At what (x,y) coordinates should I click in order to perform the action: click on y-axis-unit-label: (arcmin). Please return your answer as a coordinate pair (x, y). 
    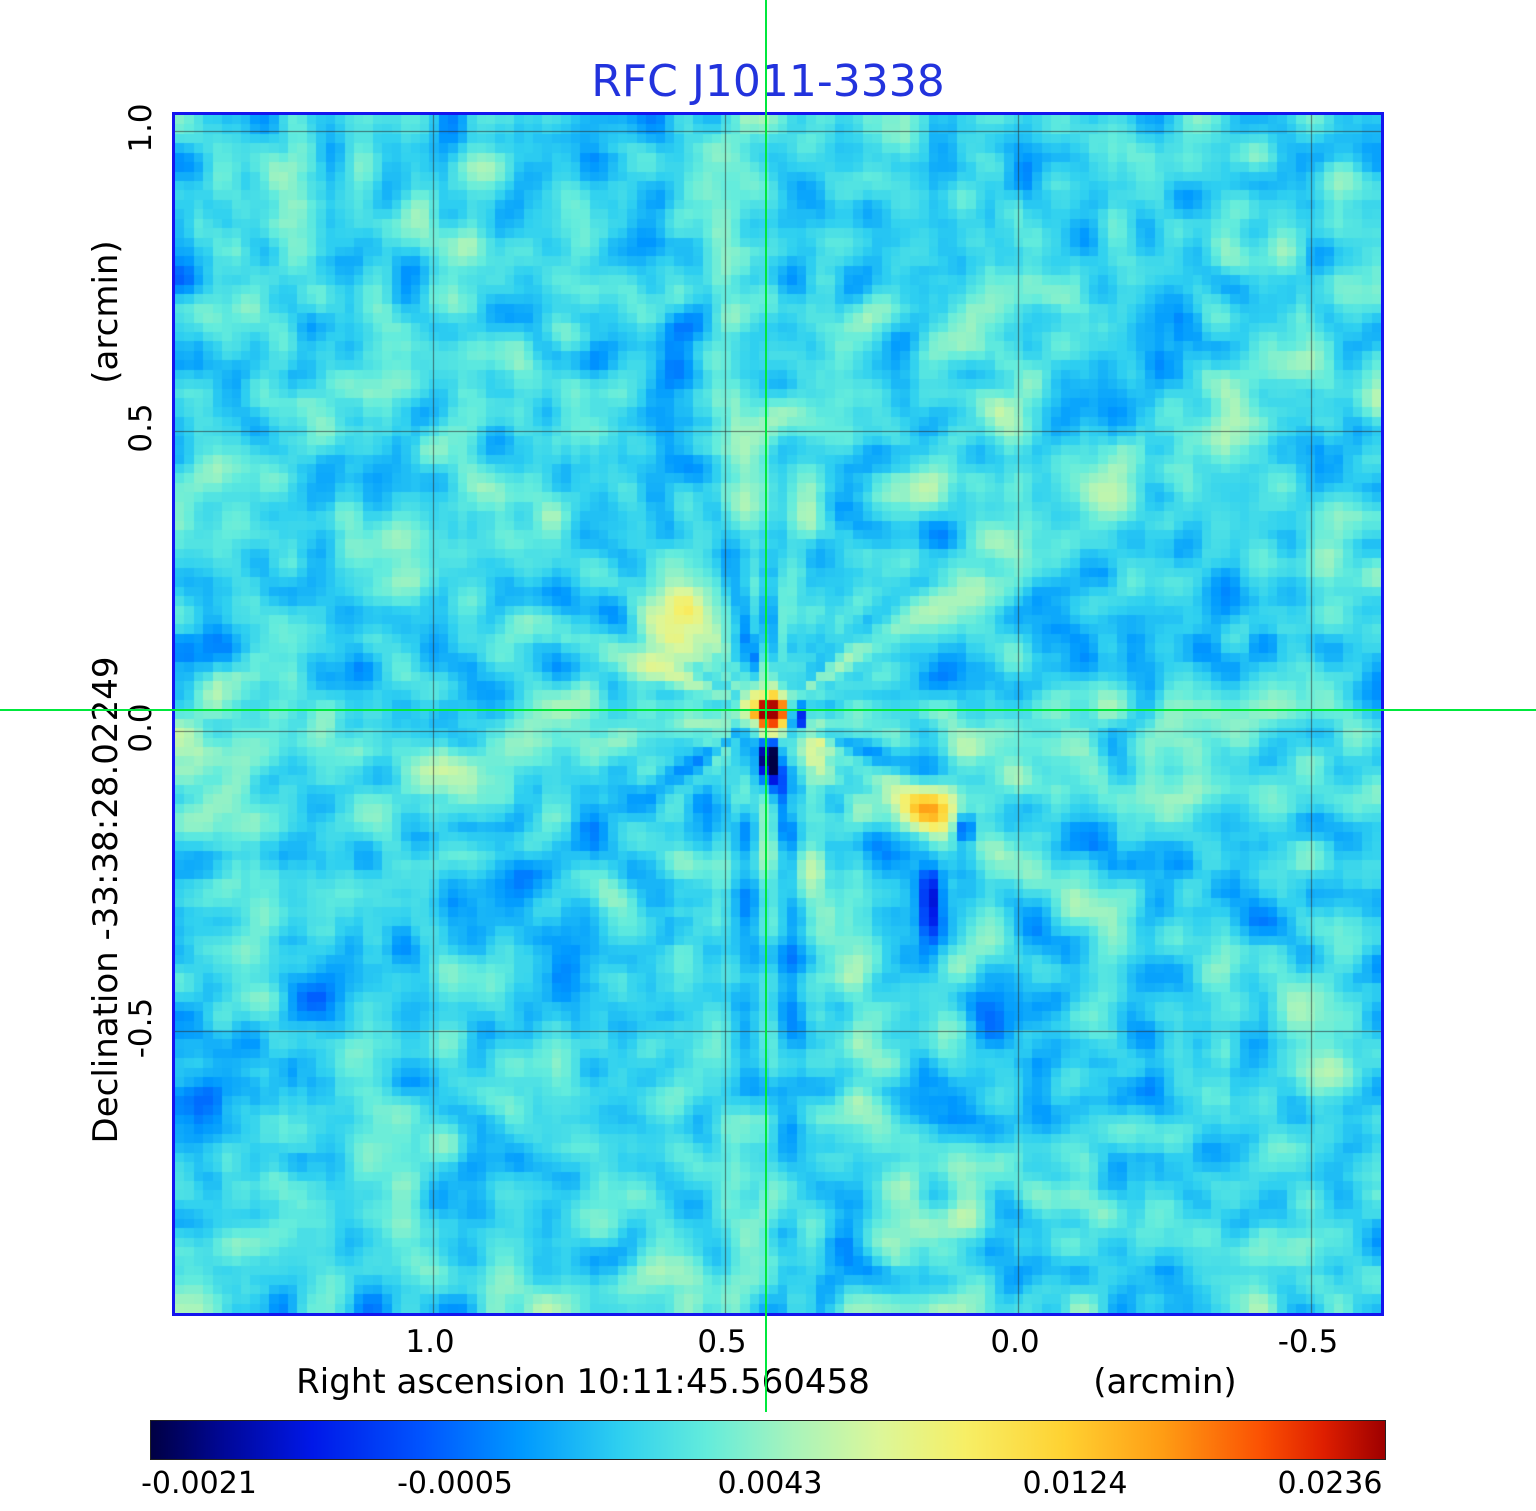
    Looking at the image, I should click on (106, 312).